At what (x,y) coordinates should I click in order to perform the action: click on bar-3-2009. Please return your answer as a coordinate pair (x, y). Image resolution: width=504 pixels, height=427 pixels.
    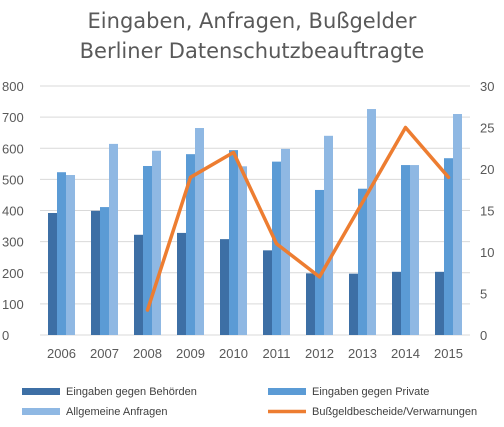
    Looking at the image, I should click on (199, 231).